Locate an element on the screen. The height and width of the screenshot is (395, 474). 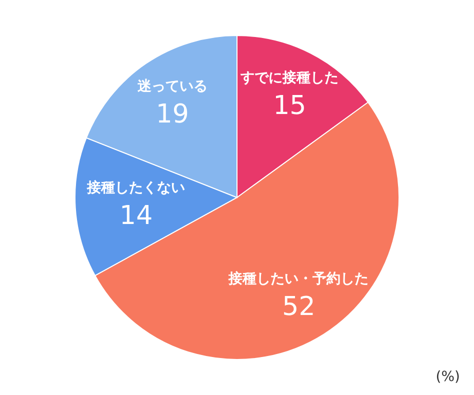
slice-label: 接種したい・予約した is located at coordinates (298, 278).